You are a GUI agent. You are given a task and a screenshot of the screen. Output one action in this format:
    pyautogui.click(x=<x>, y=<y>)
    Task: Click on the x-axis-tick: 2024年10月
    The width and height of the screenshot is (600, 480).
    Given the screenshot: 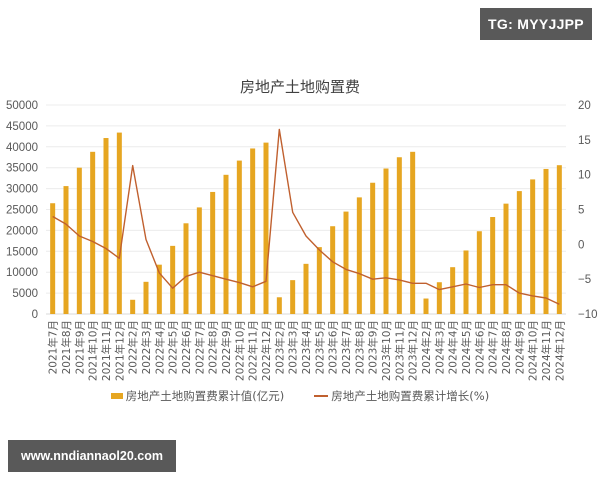 What is the action you would take?
    pyautogui.click(x=533, y=350)
    